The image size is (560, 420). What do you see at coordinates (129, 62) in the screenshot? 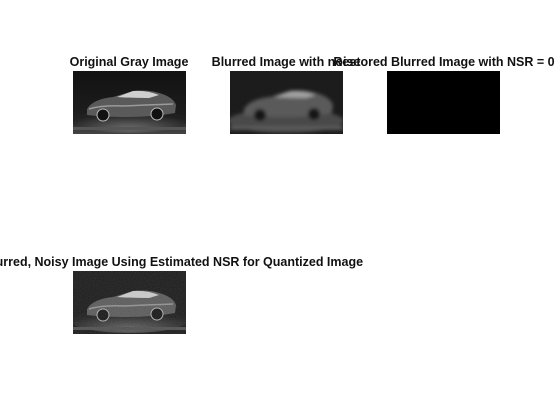
I see `subplot-title-original: Original Gray Image` at bounding box center [129, 62].